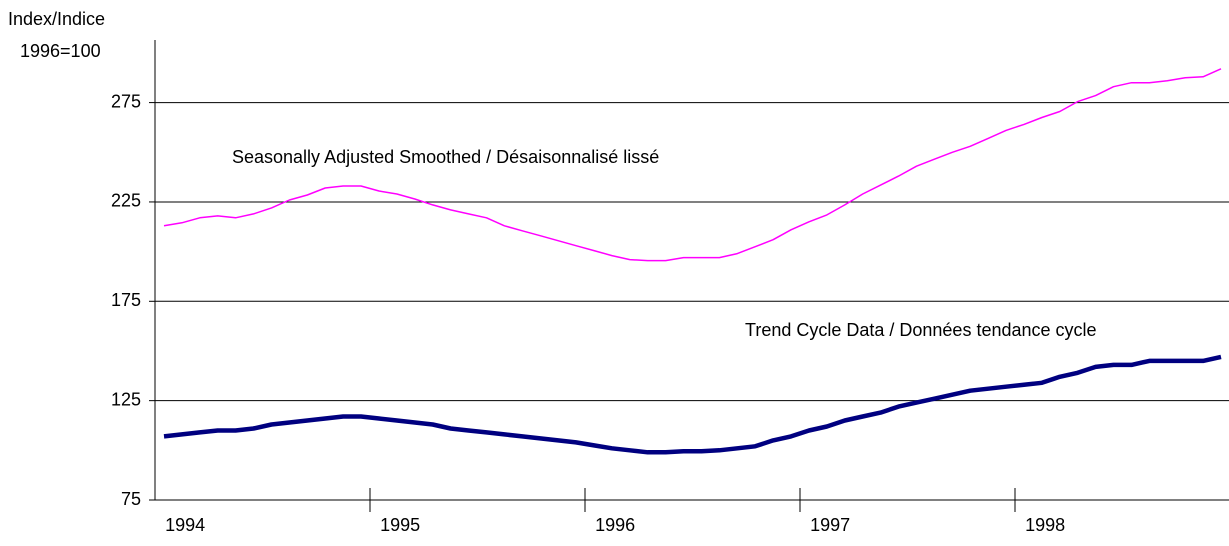 The height and width of the screenshot is (546, 1229). Describe the element at coordinates (126, 101) in the screenshot. I see `y-tick-label: 275` at that location.